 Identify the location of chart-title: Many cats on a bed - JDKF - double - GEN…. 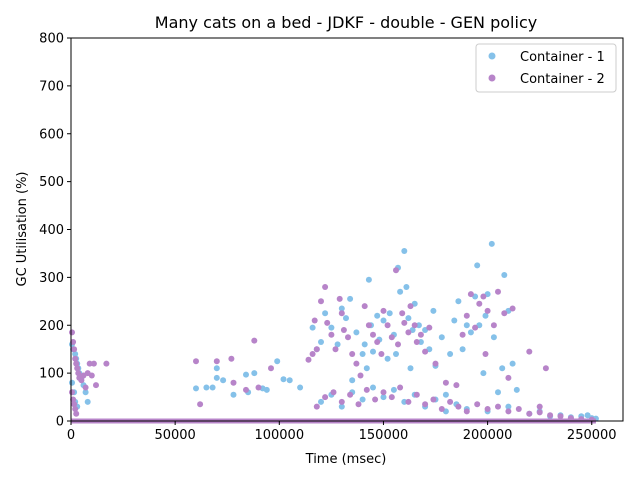
(346, 22).